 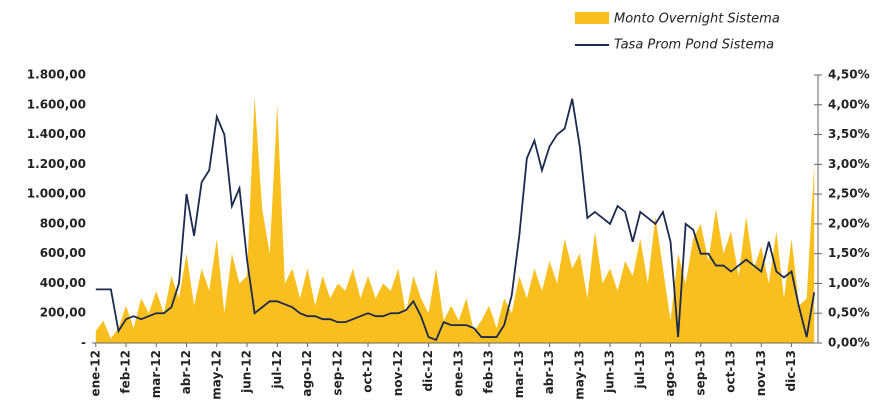 I want to click on x-tick-label: nov-13, so click(x=761, y=373).